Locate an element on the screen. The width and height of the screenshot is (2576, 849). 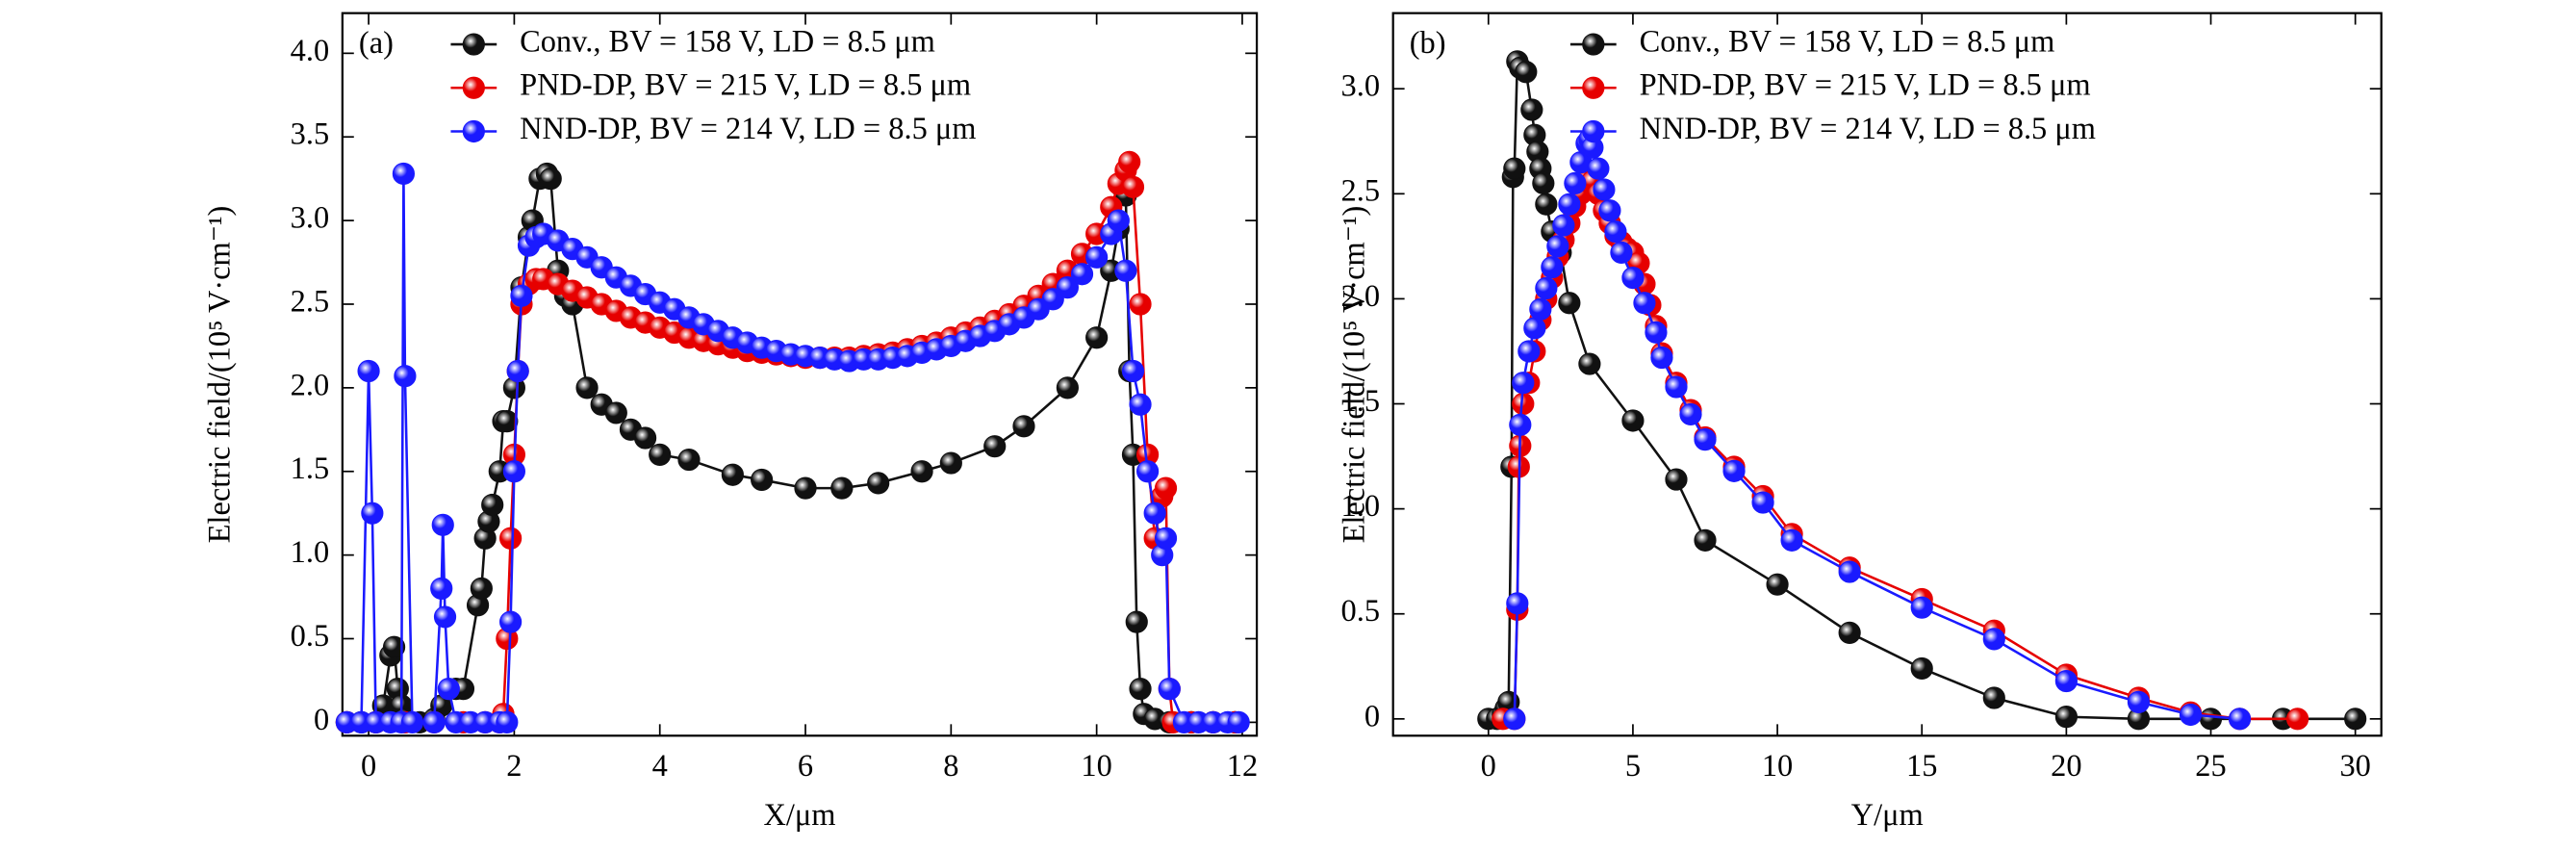
y-tick-label: 4.0 is located at coordinates (310, 51).